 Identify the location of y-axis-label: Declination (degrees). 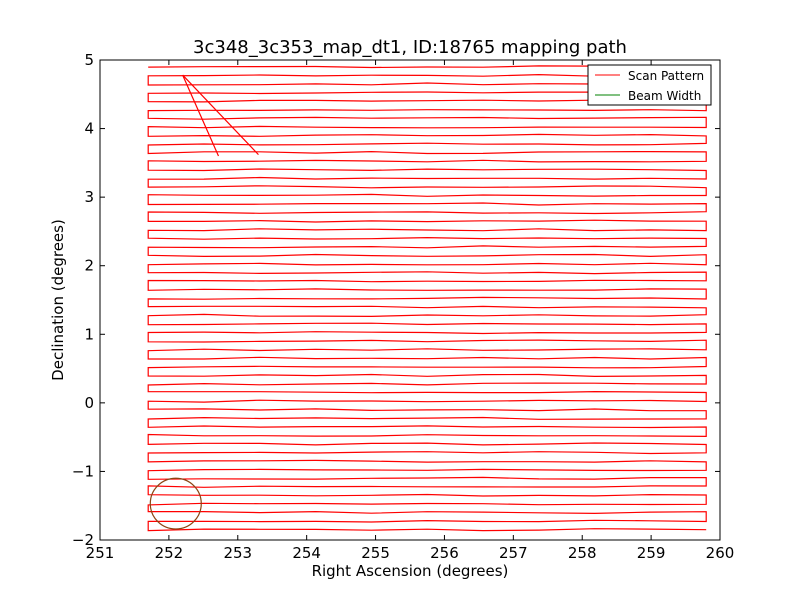
(58, 300).